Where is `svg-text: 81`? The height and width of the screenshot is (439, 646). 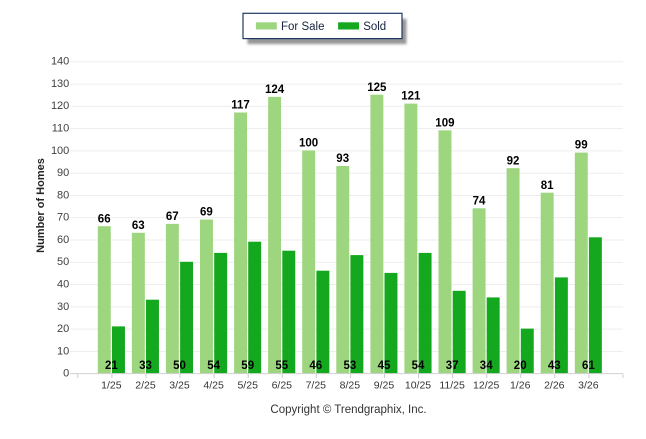
svg-text: 81 is located at coordinates (547, 186).